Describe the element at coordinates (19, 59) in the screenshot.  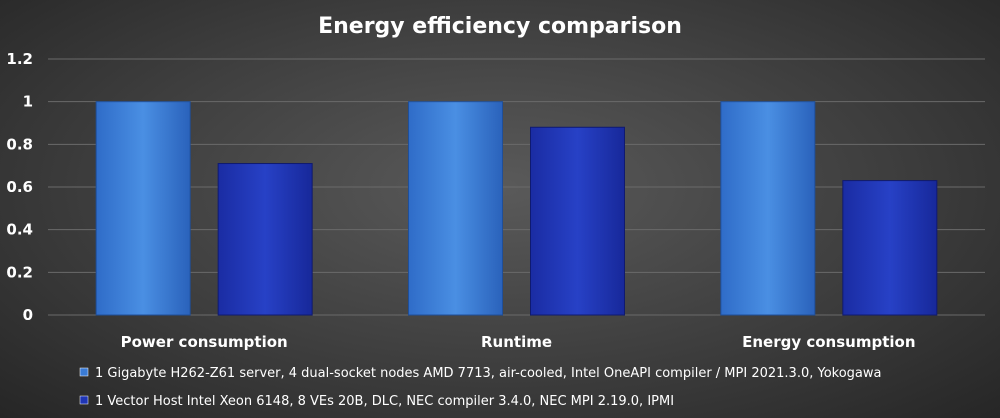
I see `y-tick-label: 1.2` at that location.